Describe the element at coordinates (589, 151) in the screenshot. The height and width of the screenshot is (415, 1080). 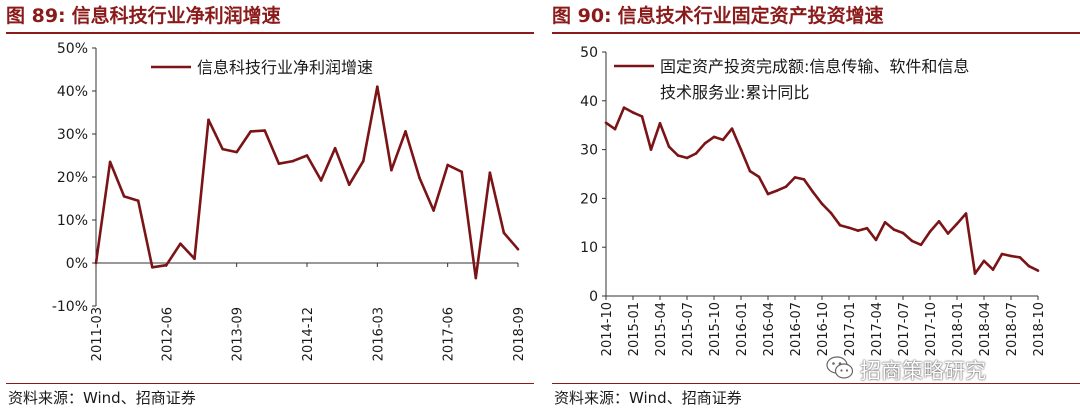
I see `y-tick-label: 30` at that location.